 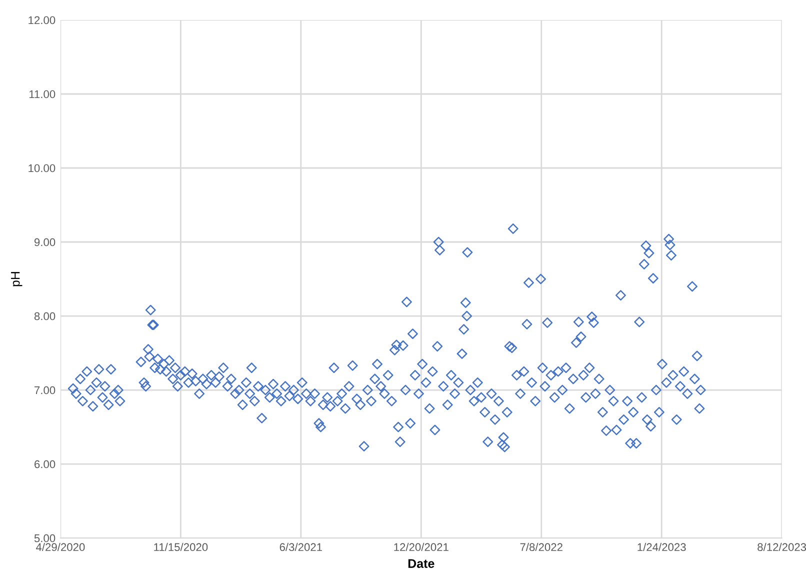 I want to click on y-tick-label: 8.00, so click(x=45, y=316).